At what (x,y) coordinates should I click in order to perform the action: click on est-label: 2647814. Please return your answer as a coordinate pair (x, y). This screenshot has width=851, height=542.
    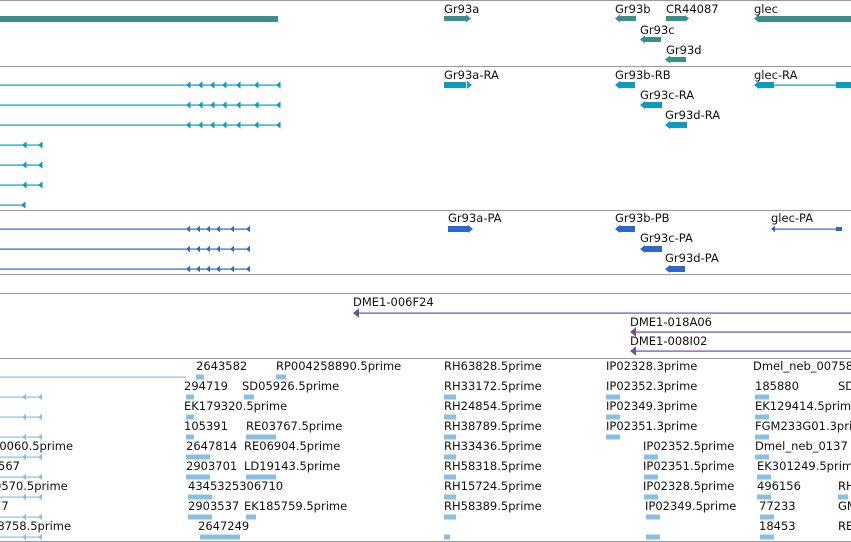
    Looking at the image, I should click on (211, 446).